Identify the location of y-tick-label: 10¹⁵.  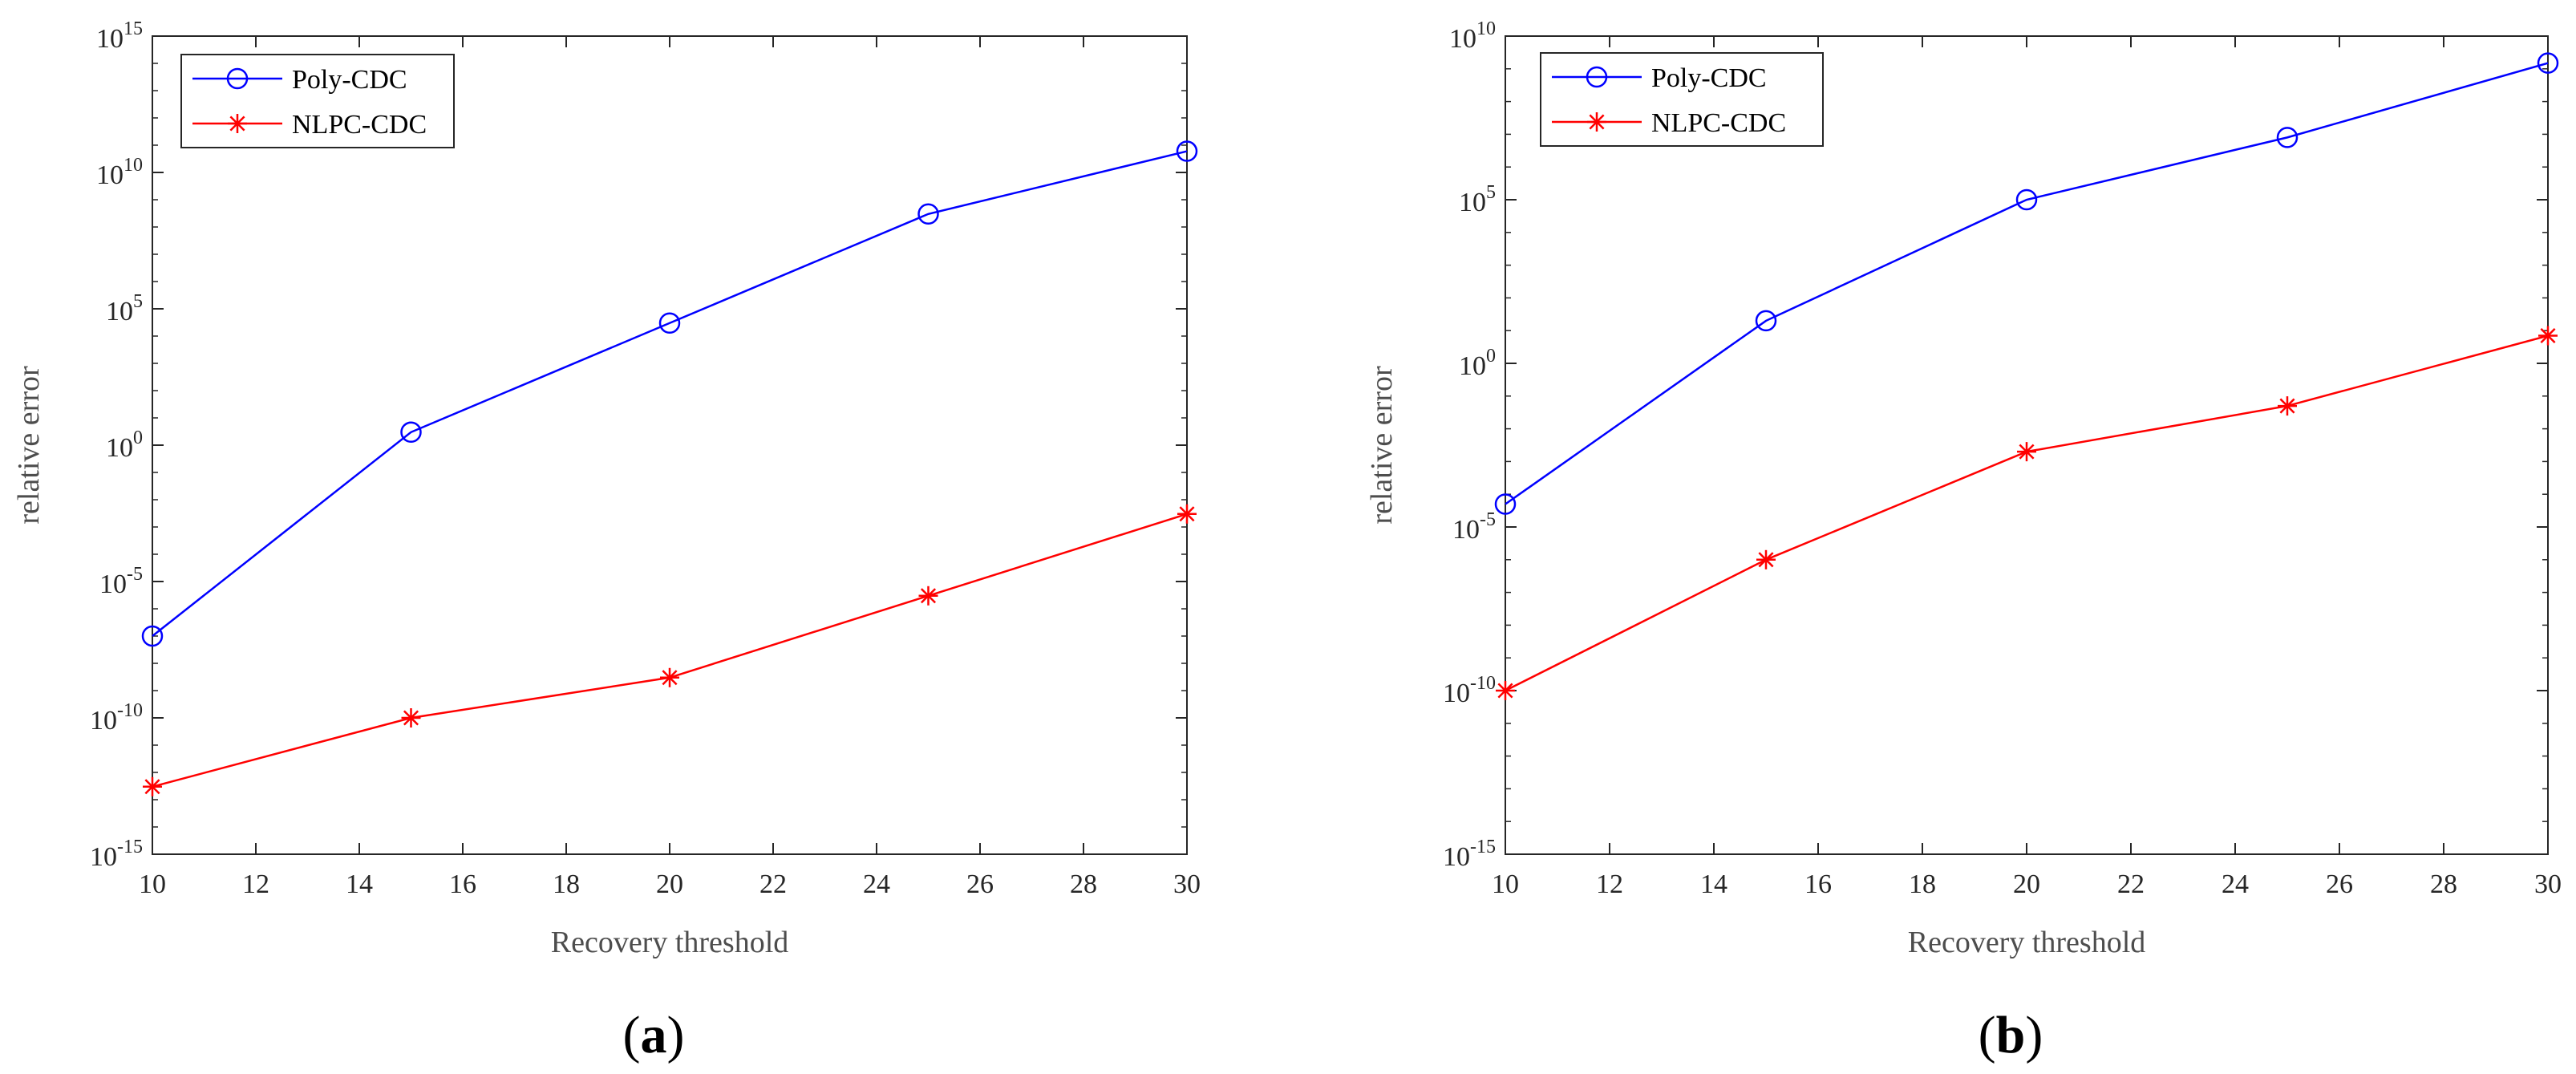
(119, 36).